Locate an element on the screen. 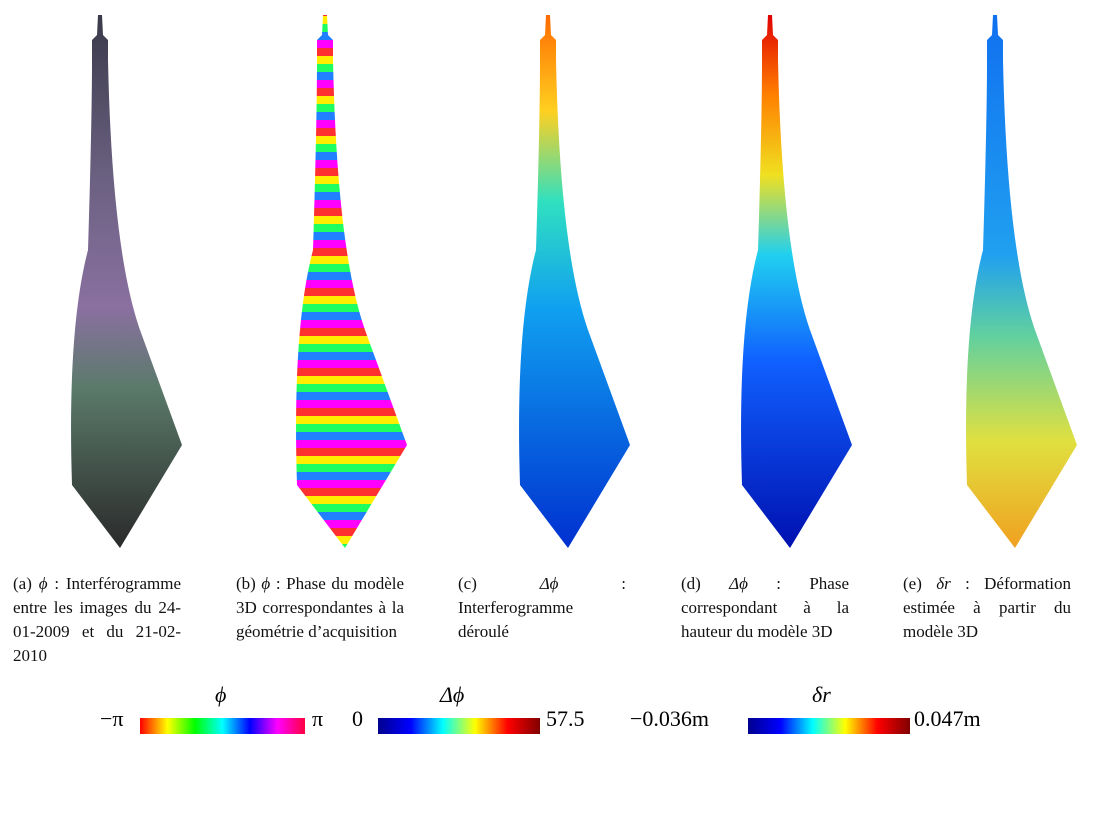  colorbar-title: ϕ is located at coordinates (221, 694).